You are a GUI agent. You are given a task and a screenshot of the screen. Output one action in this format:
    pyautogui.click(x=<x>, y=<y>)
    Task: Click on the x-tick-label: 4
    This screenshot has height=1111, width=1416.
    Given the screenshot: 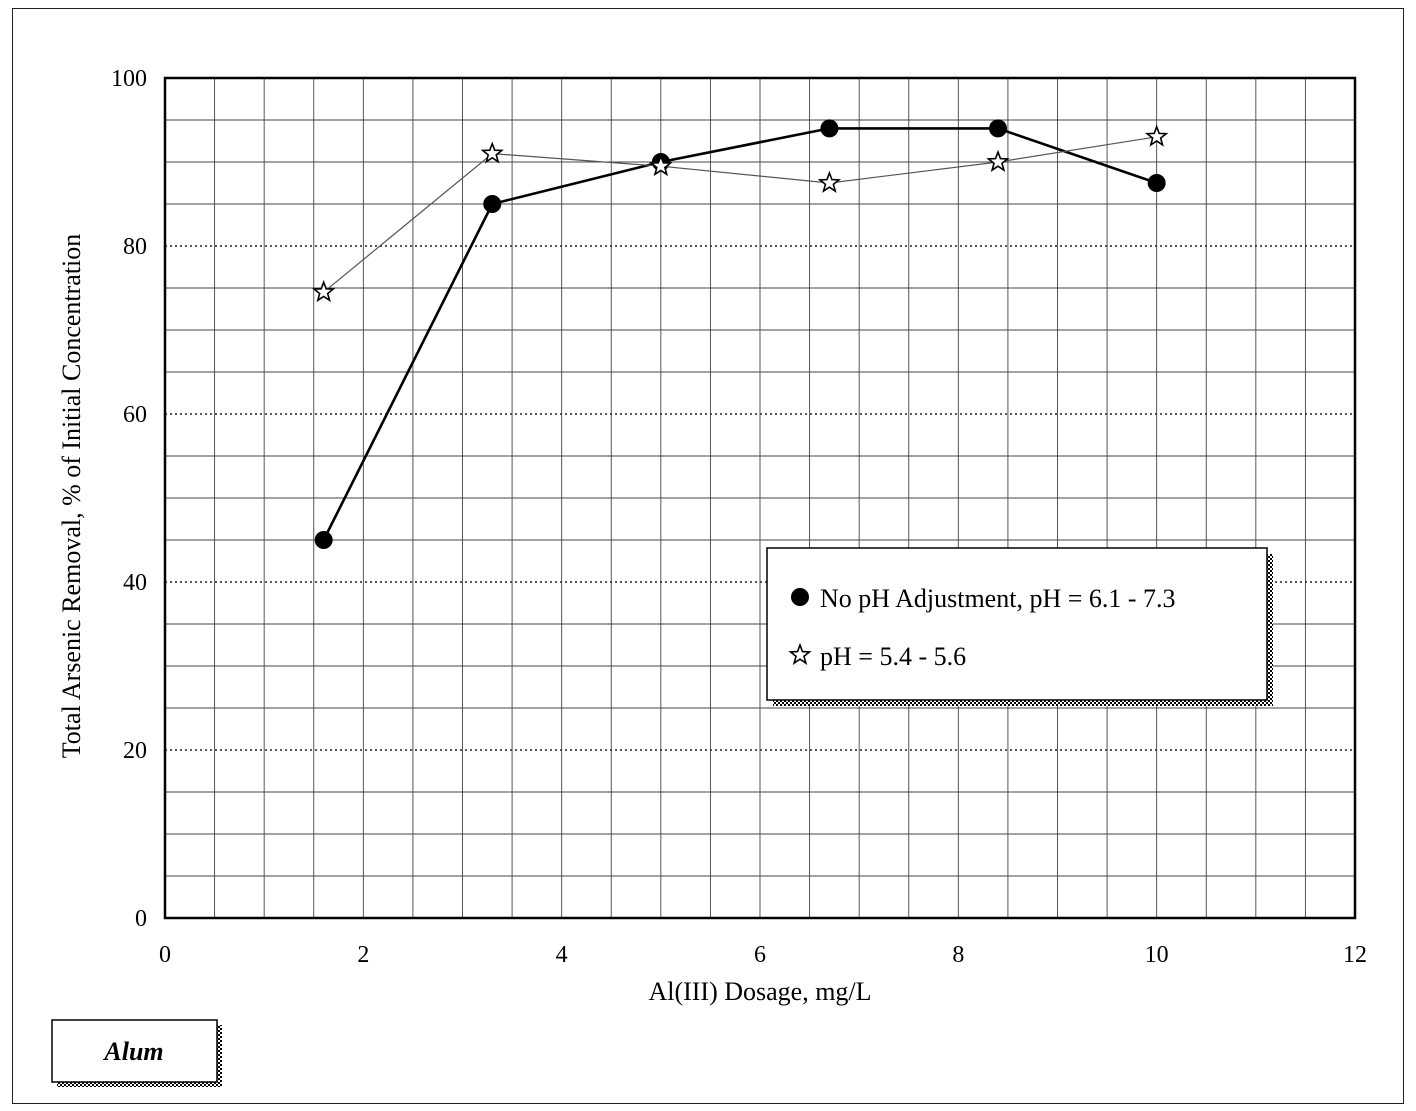 What is the action you would take?
    pyautogui.click(x=562, y=955)
    